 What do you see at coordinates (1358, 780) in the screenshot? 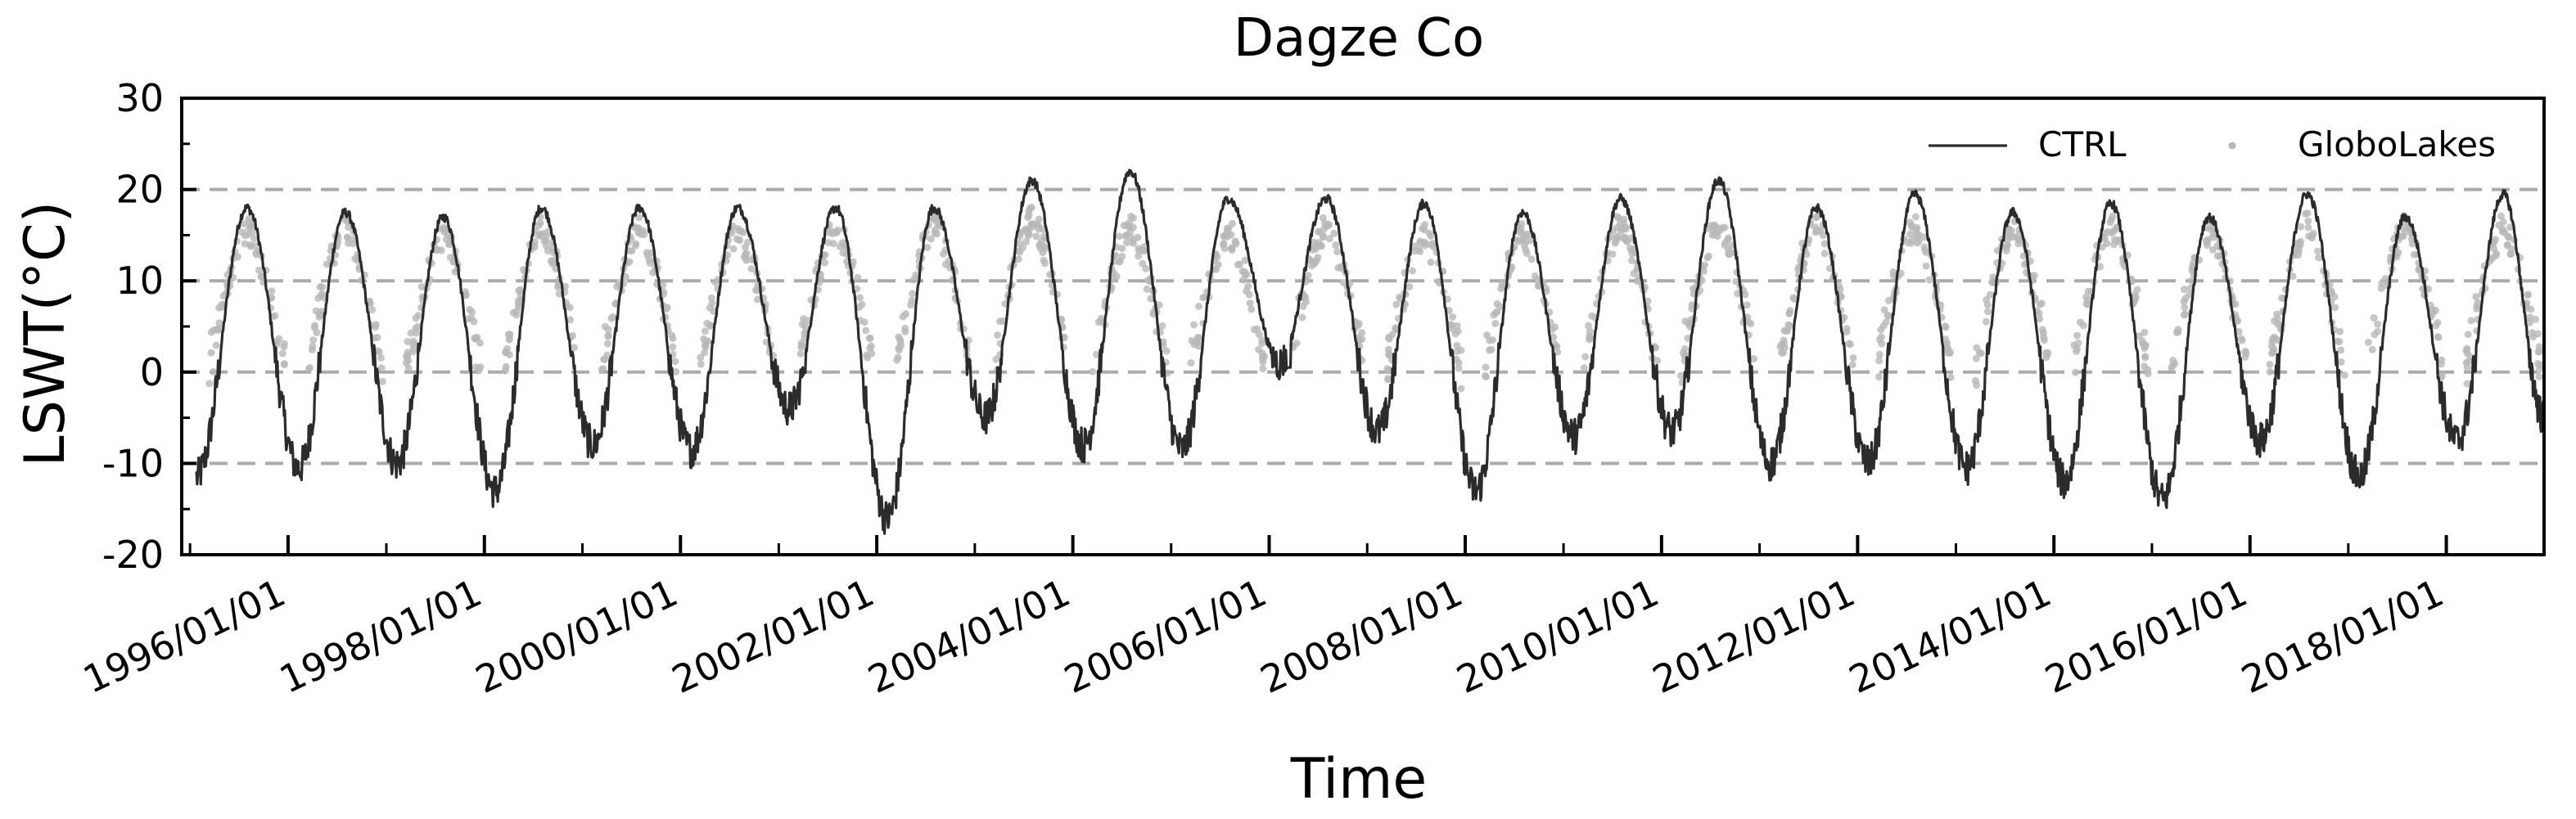
I see `x-axis-label: Time` at bounding box center [1358, 780].